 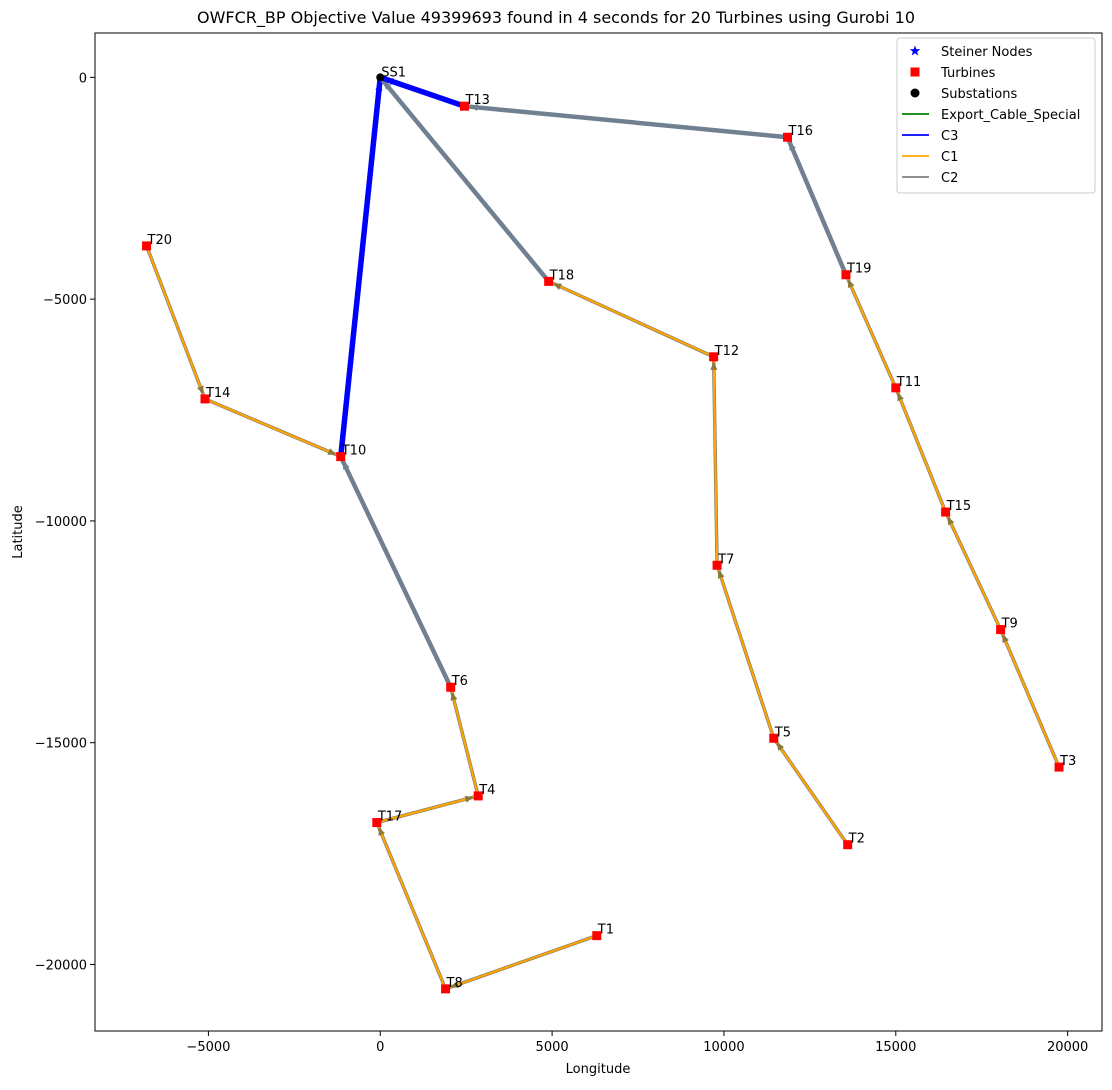 What do you see at coordinates (176, 322) in the screenshot?
I see `cable-T20-T14` at bounding box center [176, 322].